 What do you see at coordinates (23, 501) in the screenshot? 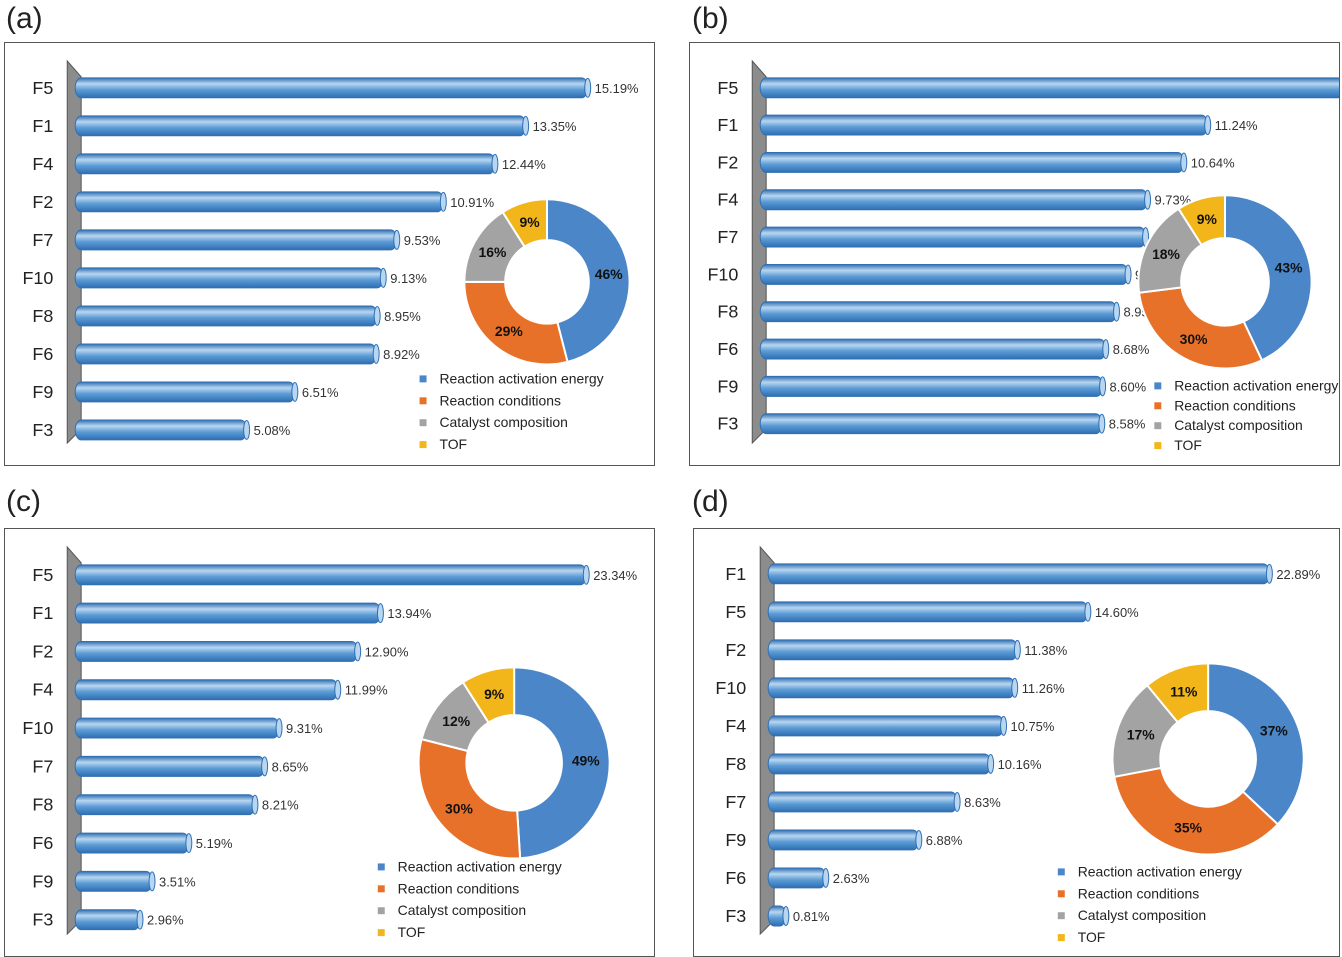
I see `panel-label-c: (c)` at bounding box center [23, 501].